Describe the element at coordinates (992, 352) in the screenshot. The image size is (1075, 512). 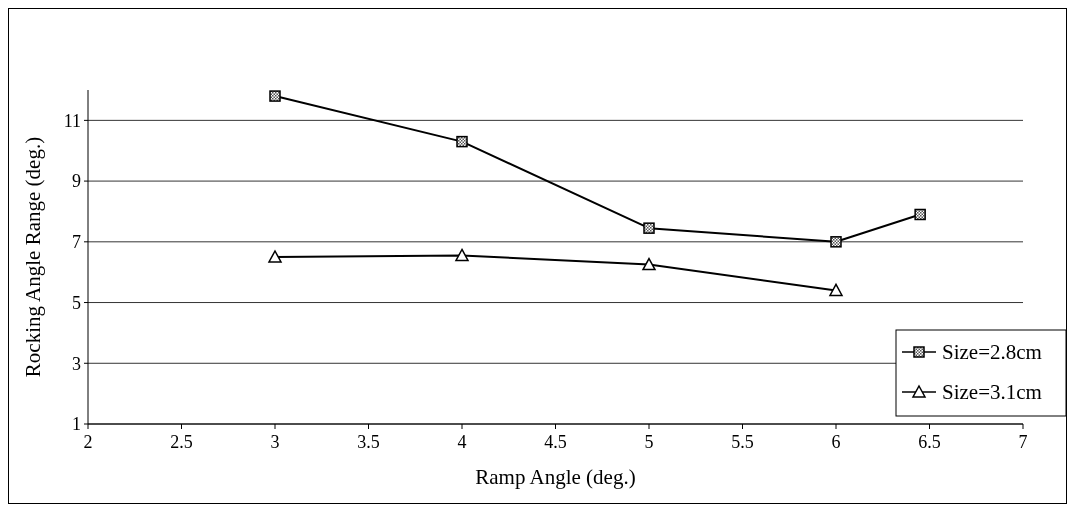
I see `legend-label: Size=2.8cm` at that location.